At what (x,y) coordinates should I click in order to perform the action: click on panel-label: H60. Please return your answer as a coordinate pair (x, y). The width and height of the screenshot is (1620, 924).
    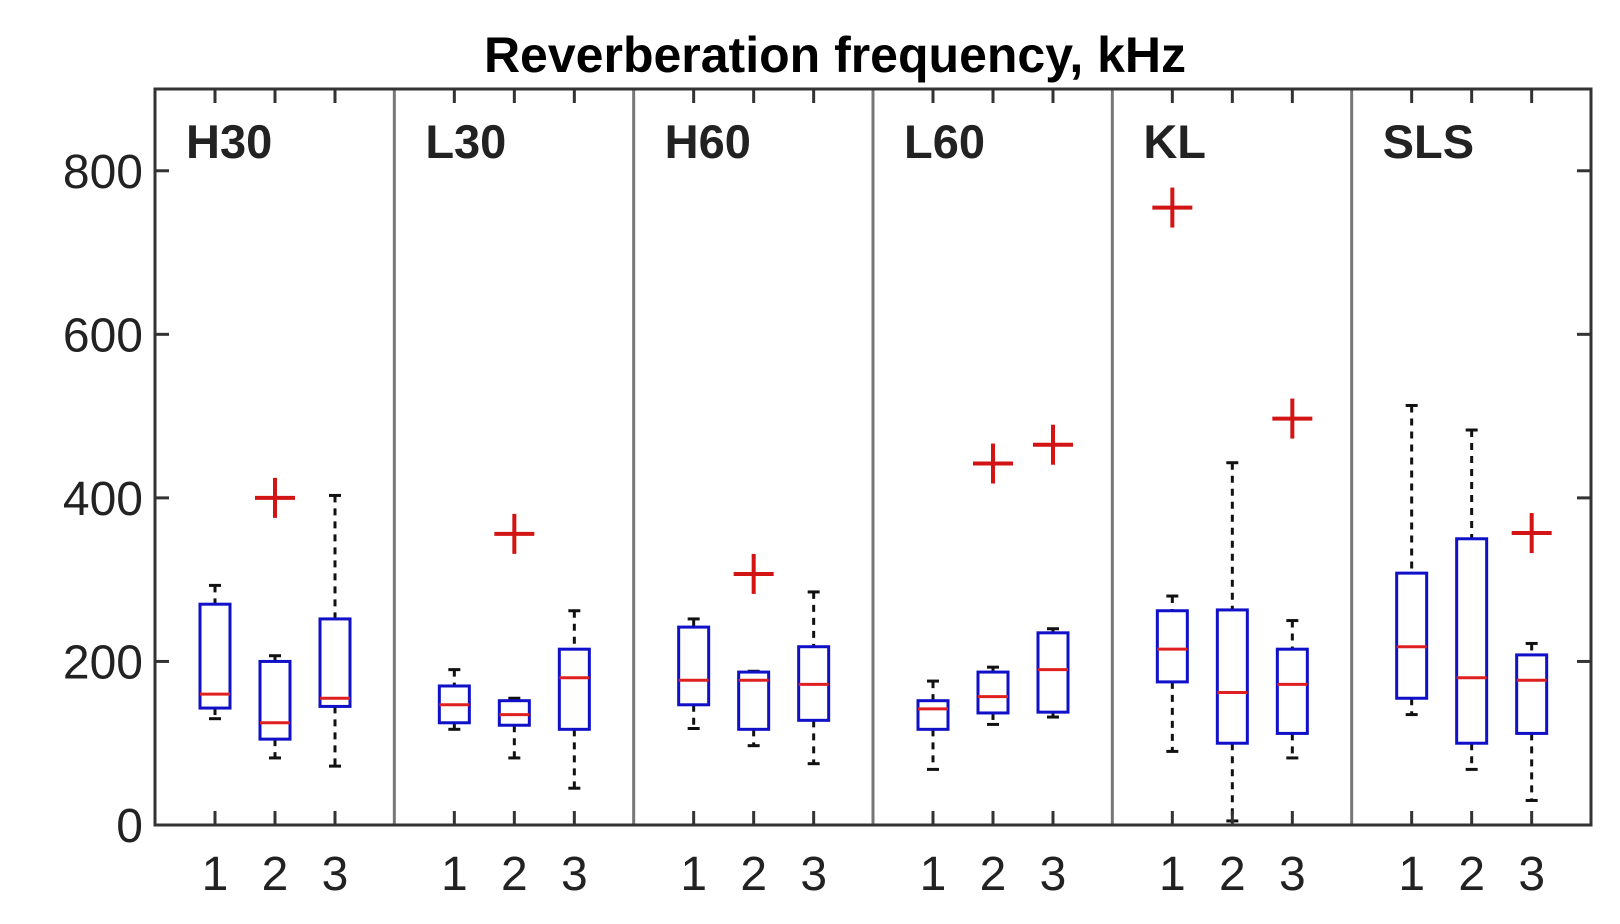
    Looking at the image, I should click on (708, 141).